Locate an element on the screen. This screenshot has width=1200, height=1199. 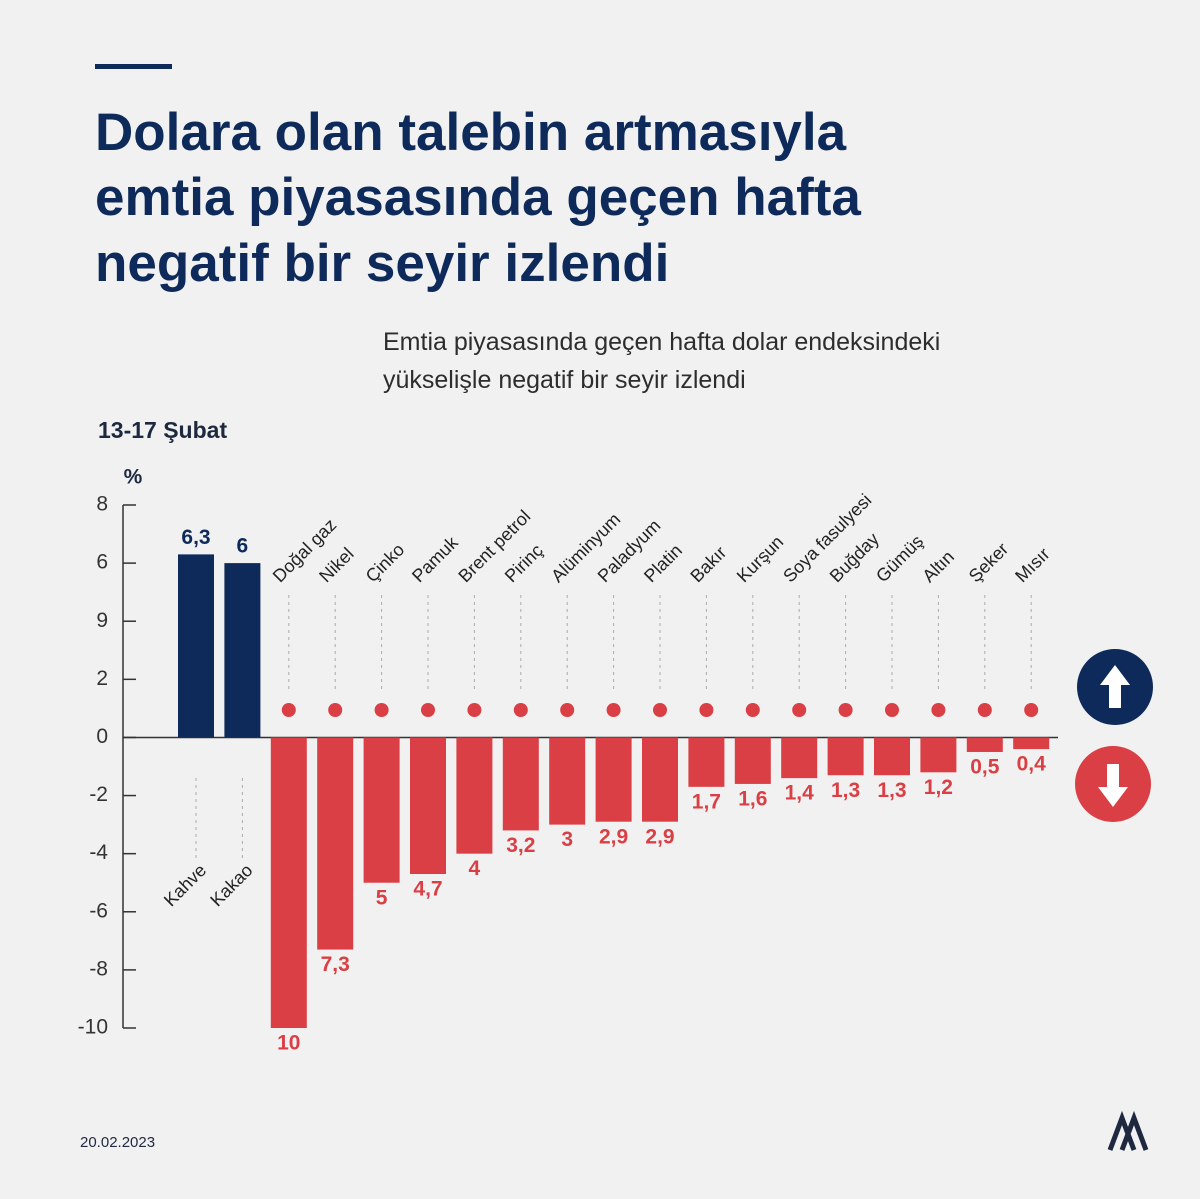
period: 13-17 Şubat is located at coordinates (162, 430).